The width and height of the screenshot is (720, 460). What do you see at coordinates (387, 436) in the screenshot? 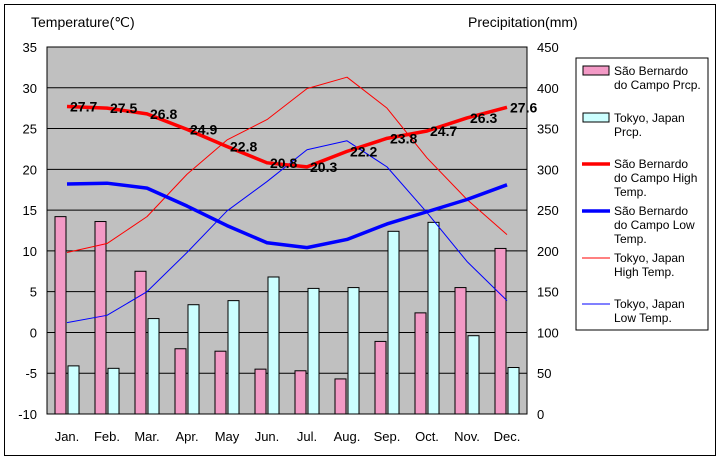
I see `x-axis-label: Sep.` at bounding box center [387, 436].